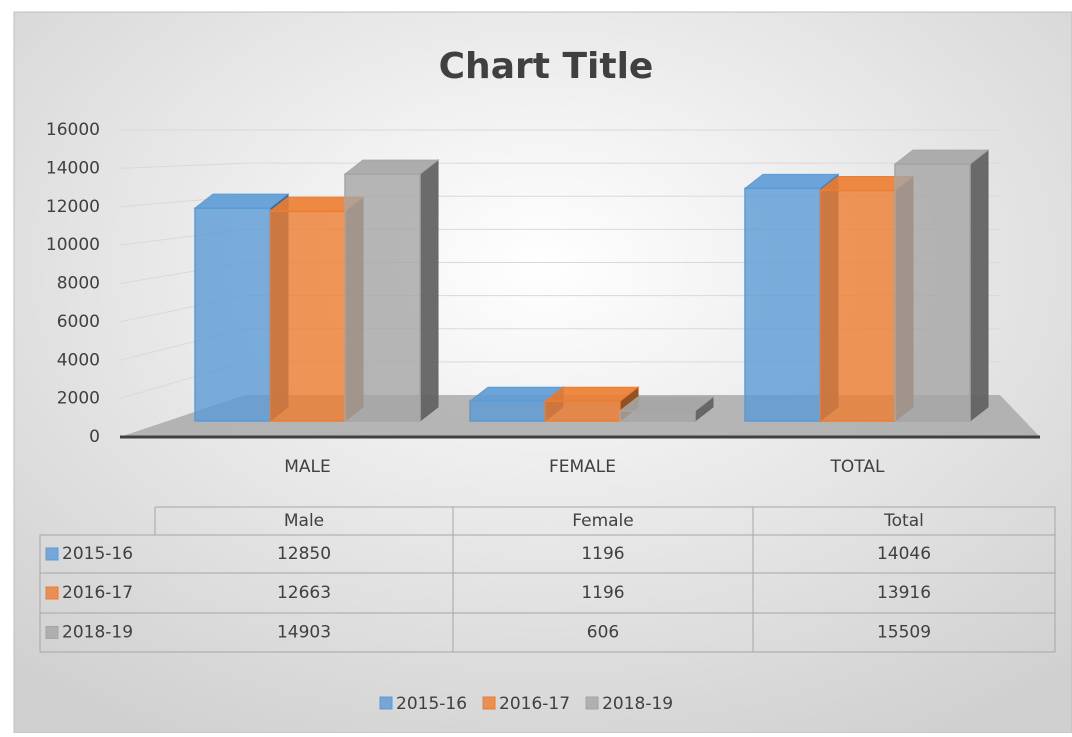  What do you see at coordinates (78, 399) in the screenshot?
I see `y-tick-label: 2000` at bounding box center [78, 399].